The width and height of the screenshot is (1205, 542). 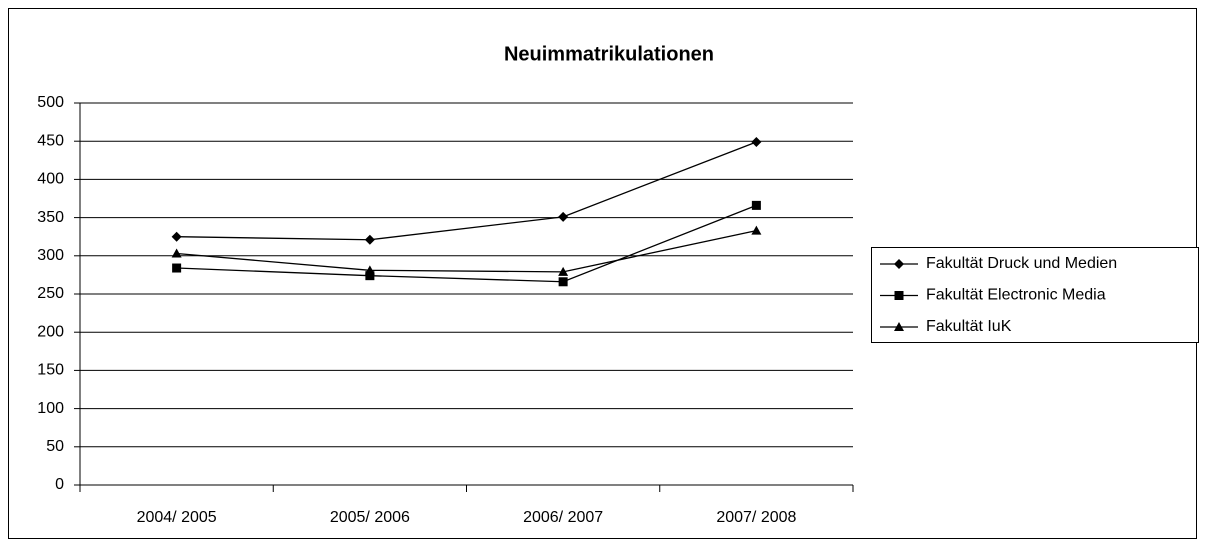 What do you see at coordinates (50, 293) in the screenshot?
I see `y-tick-label: 250` at bounding box center [50, 293].